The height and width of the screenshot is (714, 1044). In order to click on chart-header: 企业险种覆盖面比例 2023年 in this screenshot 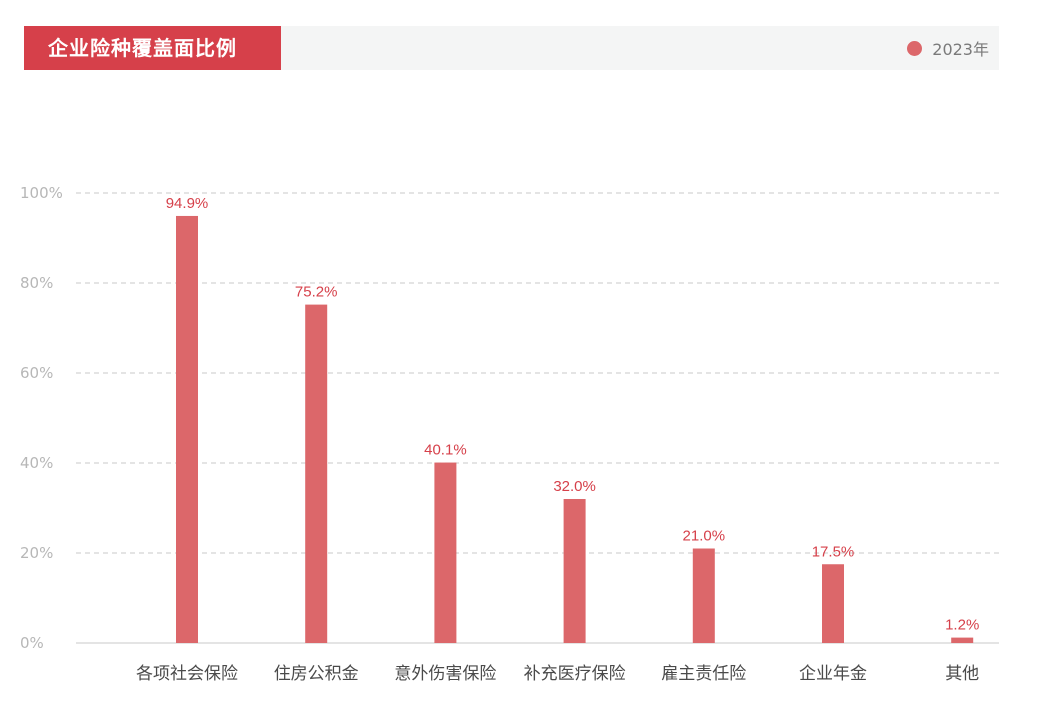, I will do `click(511, 48)`.